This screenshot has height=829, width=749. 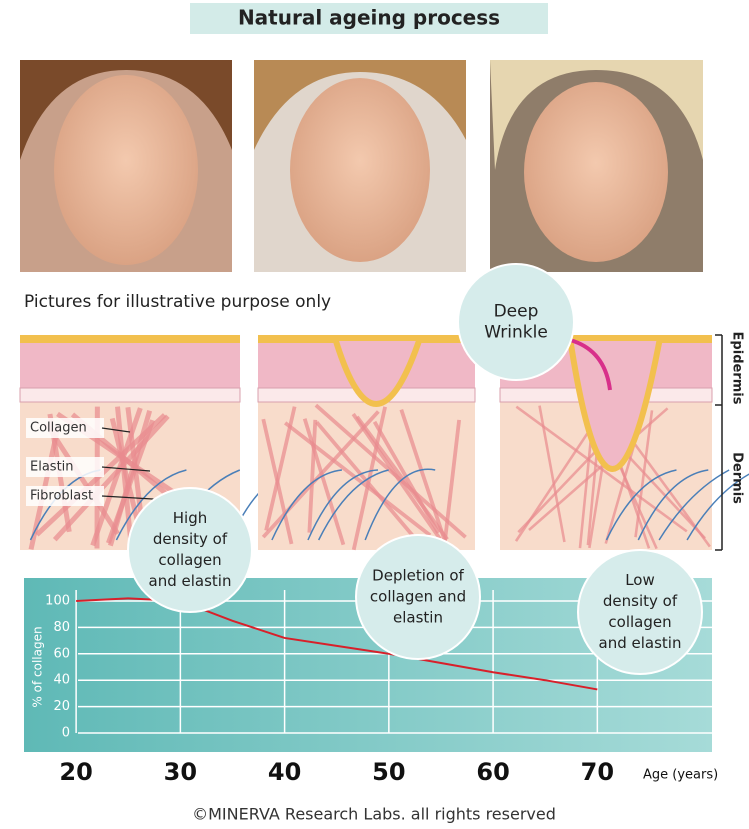 I want to click on y-tick-label: 20, so click(x=61, y=706).